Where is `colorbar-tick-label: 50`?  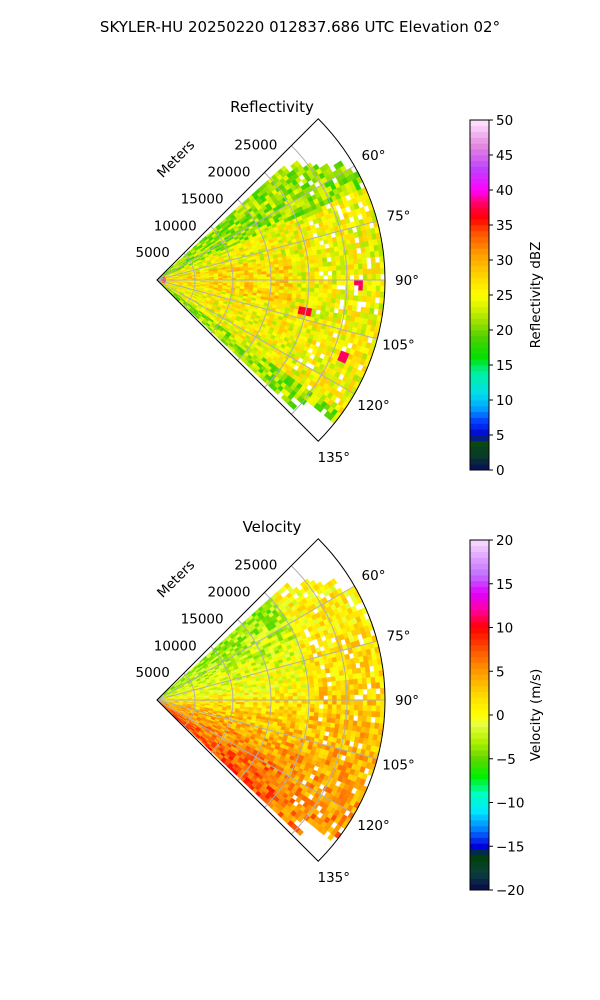 colorbar-tick-label: 50 is located at coordinates (504, 121).